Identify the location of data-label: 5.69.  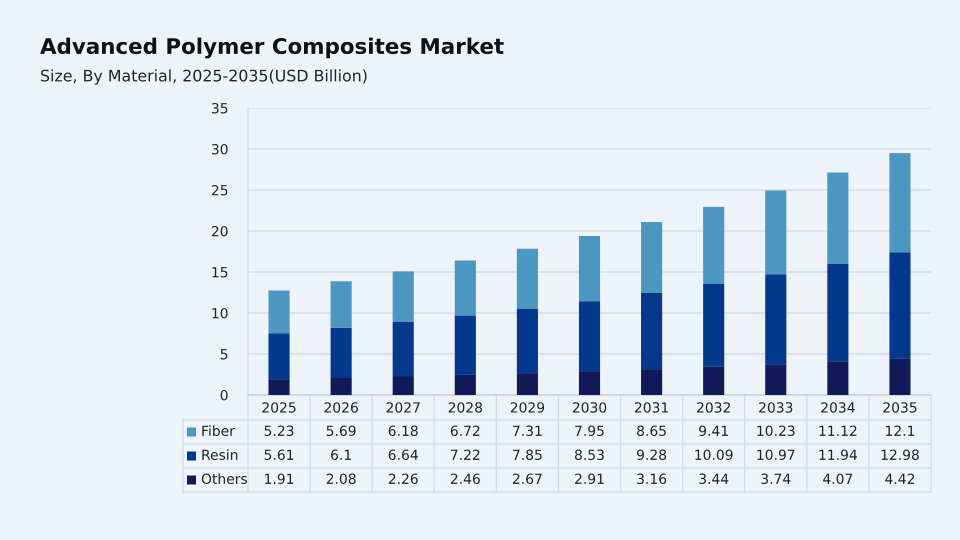
(341, 431).